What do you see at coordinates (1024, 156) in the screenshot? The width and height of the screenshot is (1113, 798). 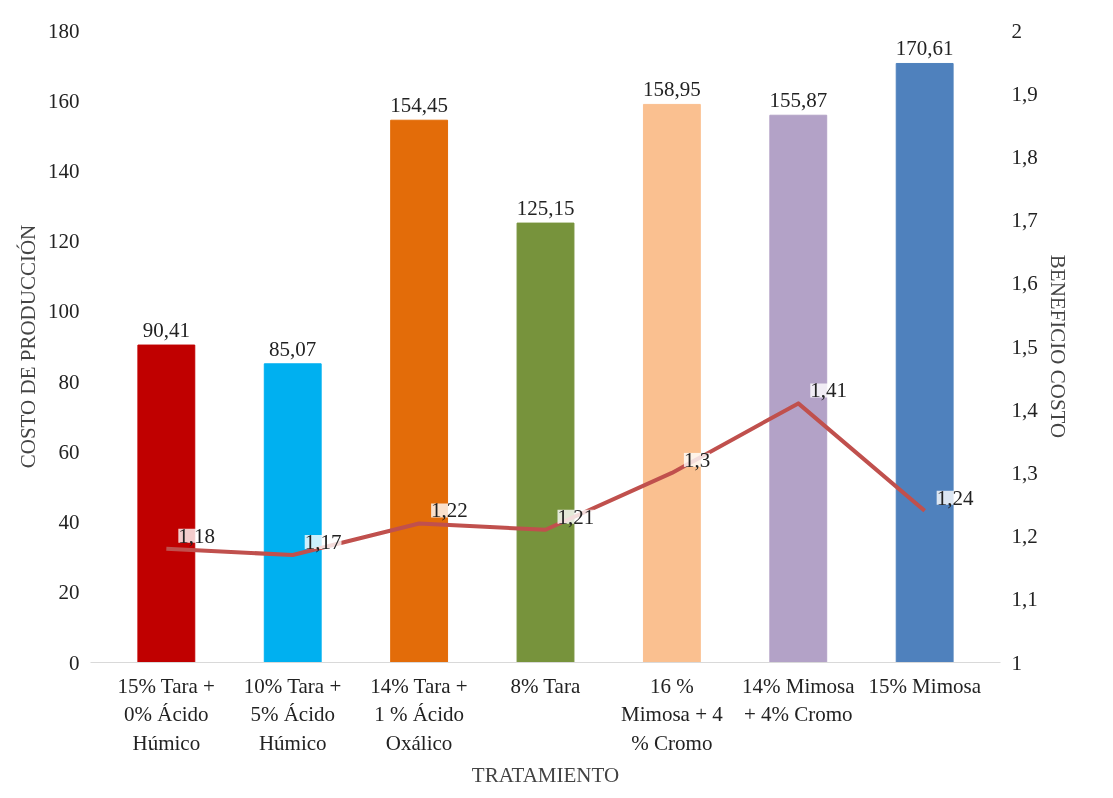 I see `y2-tick-label: 1,8` at bounding box center [1024, 156].